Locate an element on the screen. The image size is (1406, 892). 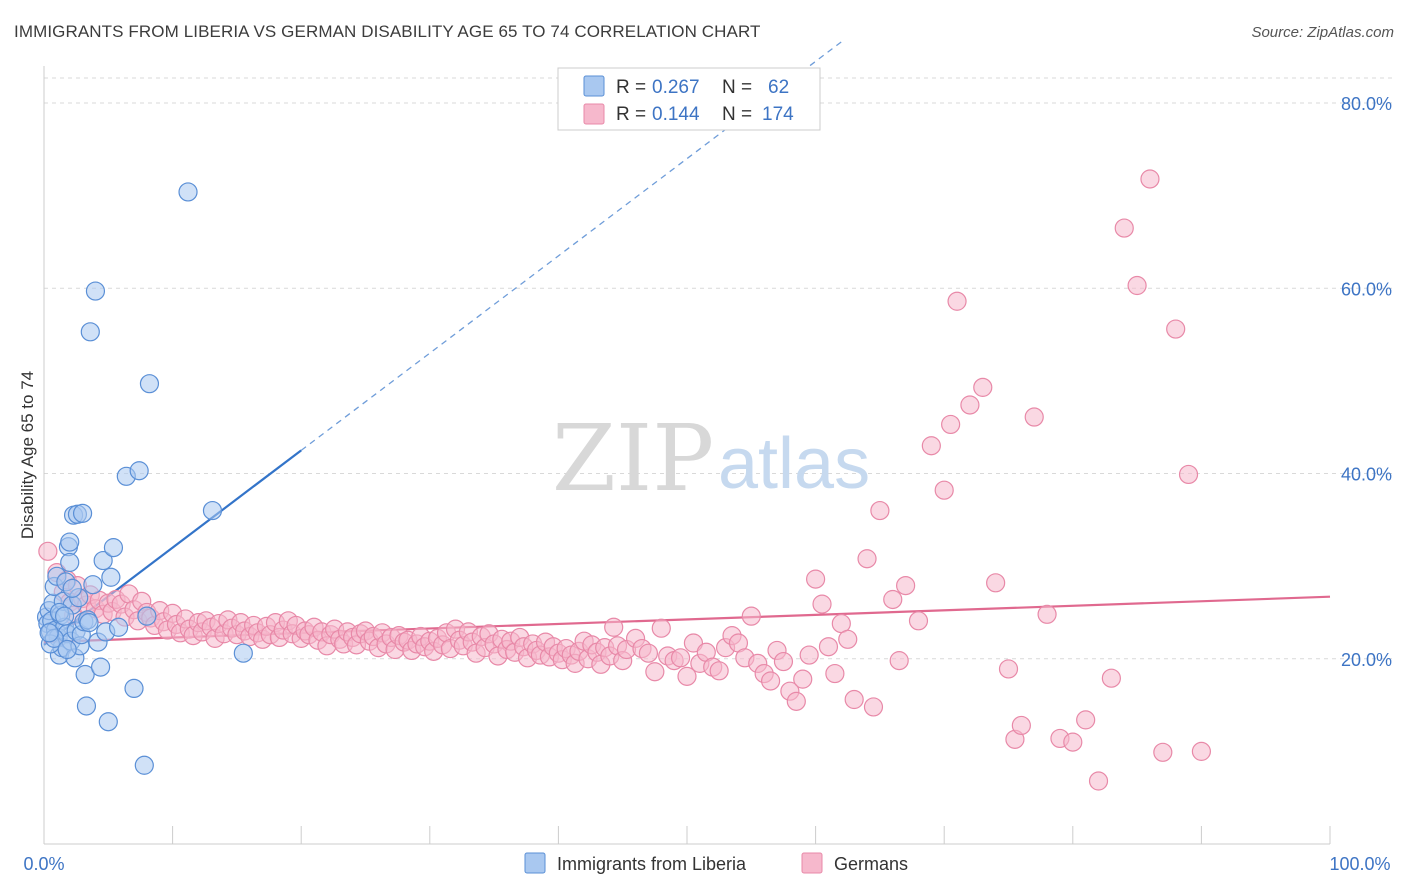
y-tick-label-60: 60.0% is located at coordinates (1366, 289).